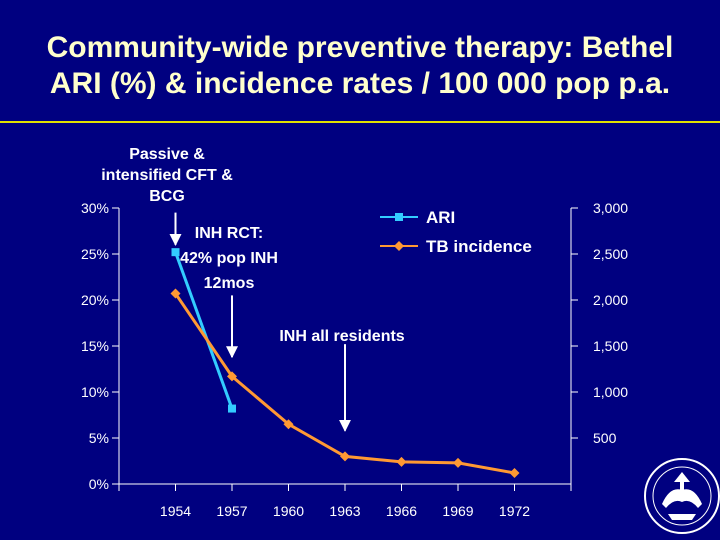 The width and height of the screenshot is (720, 540). What do you see at coordinates (167, 196) in the screenshot?
I see `annotation-passive-line: BCG` at bounding box center [167, 196].